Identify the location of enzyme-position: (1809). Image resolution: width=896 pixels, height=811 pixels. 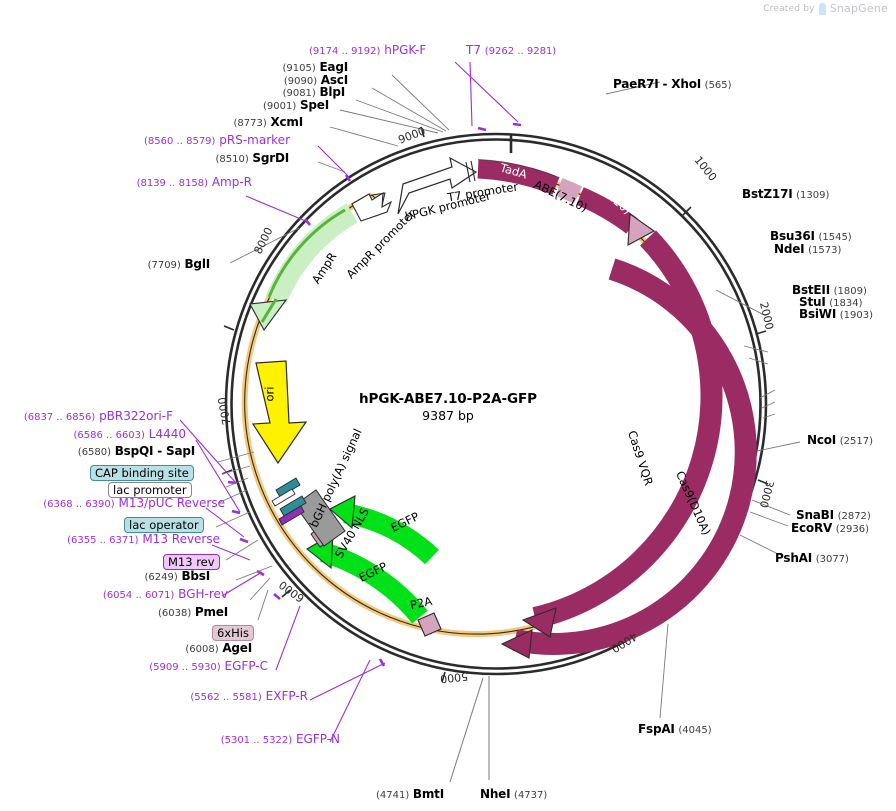
(850, 291).